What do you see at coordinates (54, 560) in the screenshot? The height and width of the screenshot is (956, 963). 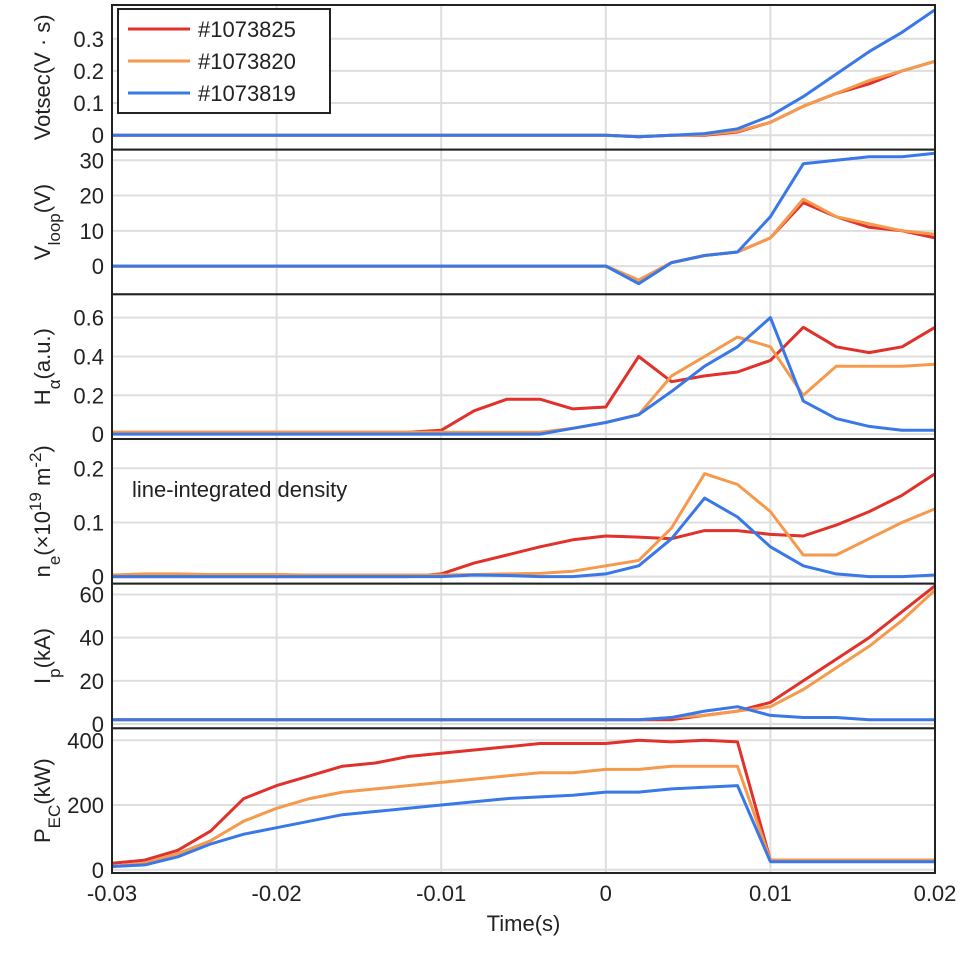 I see `y-axis-label-part: e` at bounding box center [54, 560].